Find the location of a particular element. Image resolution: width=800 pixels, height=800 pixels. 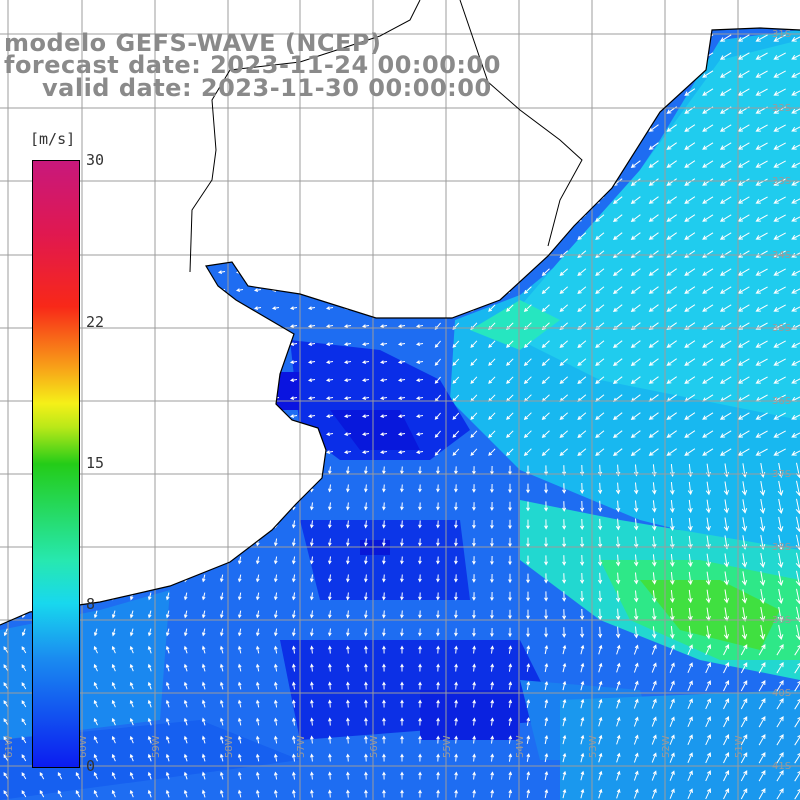

title-forecast-date: forecast date: 2023-11-24 00:00:00 is located at coordinates (252, 65).